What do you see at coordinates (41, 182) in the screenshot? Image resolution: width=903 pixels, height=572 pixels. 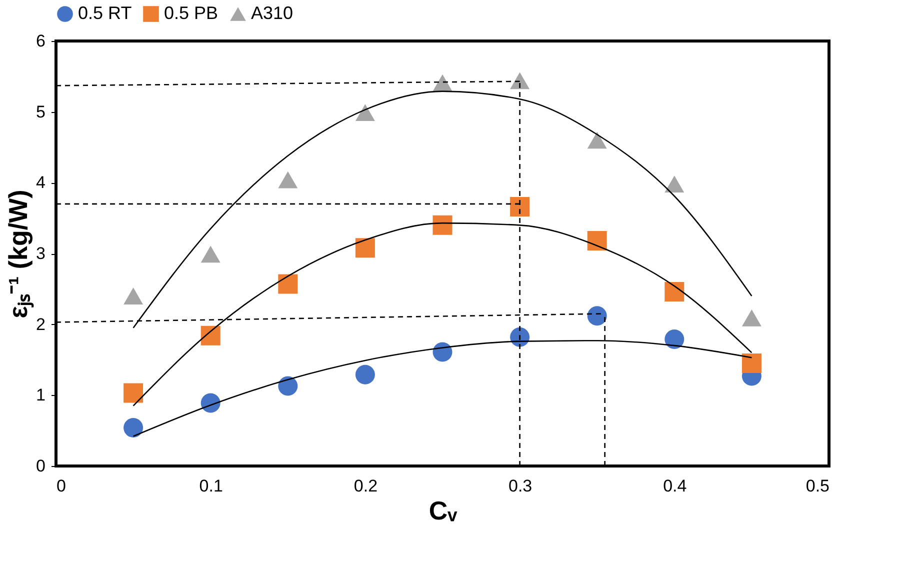 I see `y-tick-label: 4` at bounding box center [41, 182].